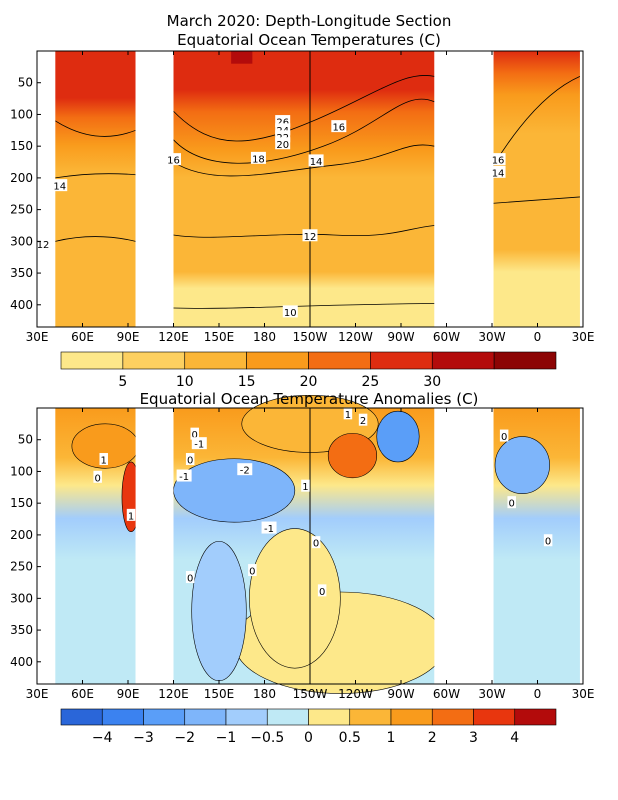 The height and width of the screenshot is (800, 618). What do you see at coordinates (491, 694) in the screenshot?
I see `x-tick-label: 30W` at bounding box center [491, 694].